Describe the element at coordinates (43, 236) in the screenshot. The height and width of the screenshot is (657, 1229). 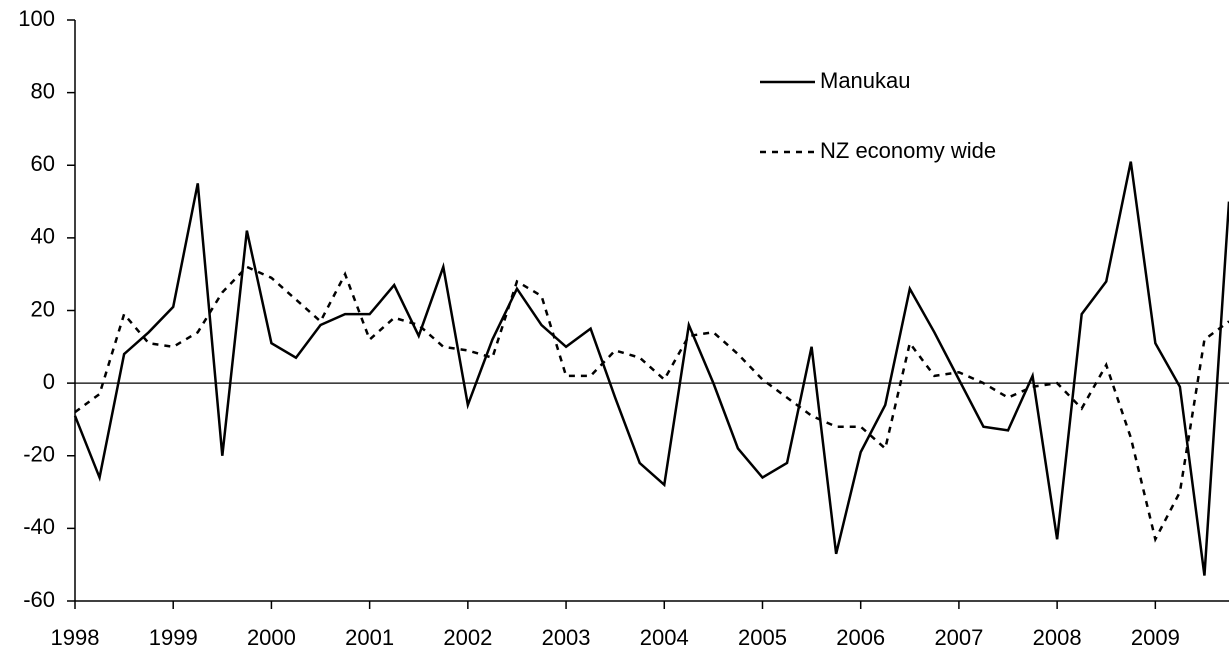
I see `y-tick-label: 40` at that location.